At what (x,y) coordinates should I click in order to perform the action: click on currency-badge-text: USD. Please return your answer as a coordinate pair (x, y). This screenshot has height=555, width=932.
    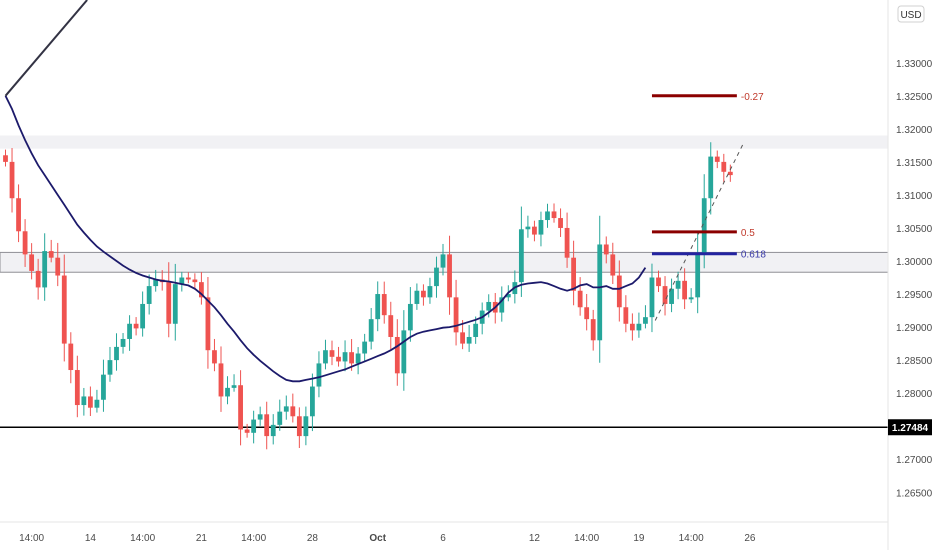
    Looking at the image, I should click on (910, 15).